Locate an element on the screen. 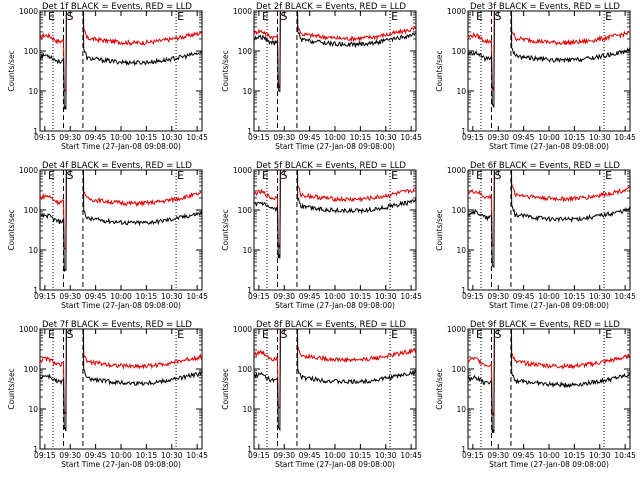 The width and height of the screenshot is (640, 480). panel-title: Det 5f BLACK = Events, RED = LLD is located at coordinates (331, 166).